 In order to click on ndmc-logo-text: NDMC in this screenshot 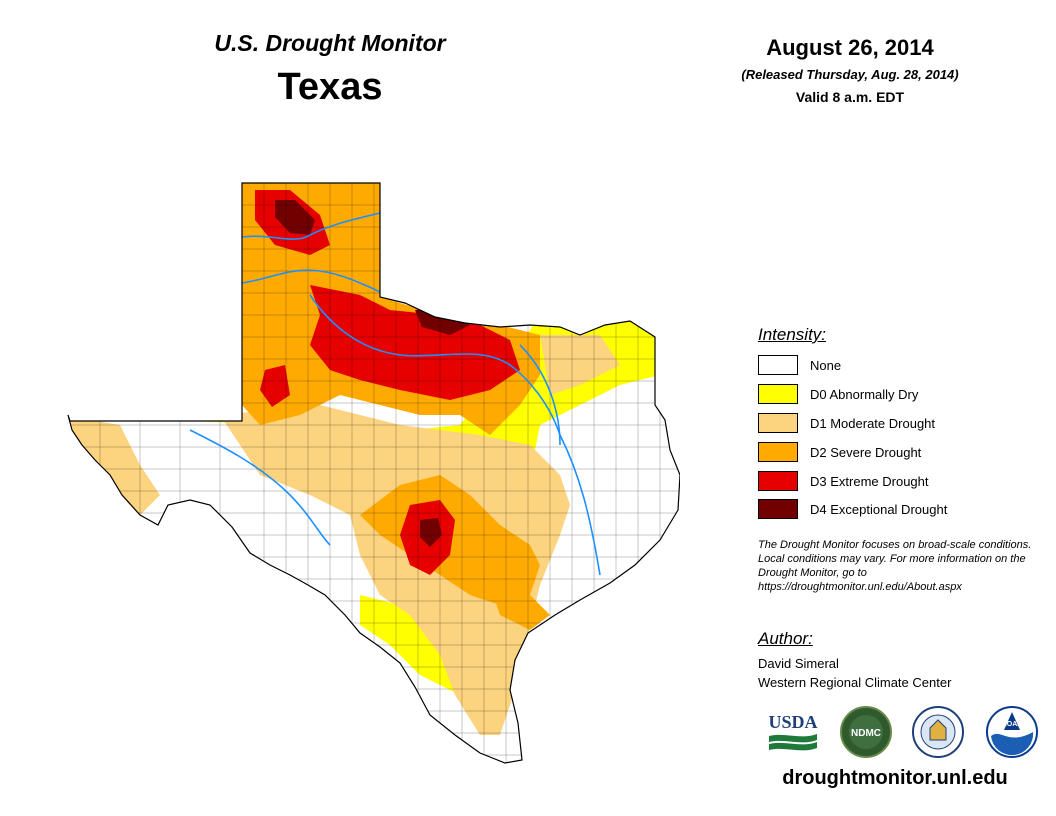, I will do `click(866, 733)`.